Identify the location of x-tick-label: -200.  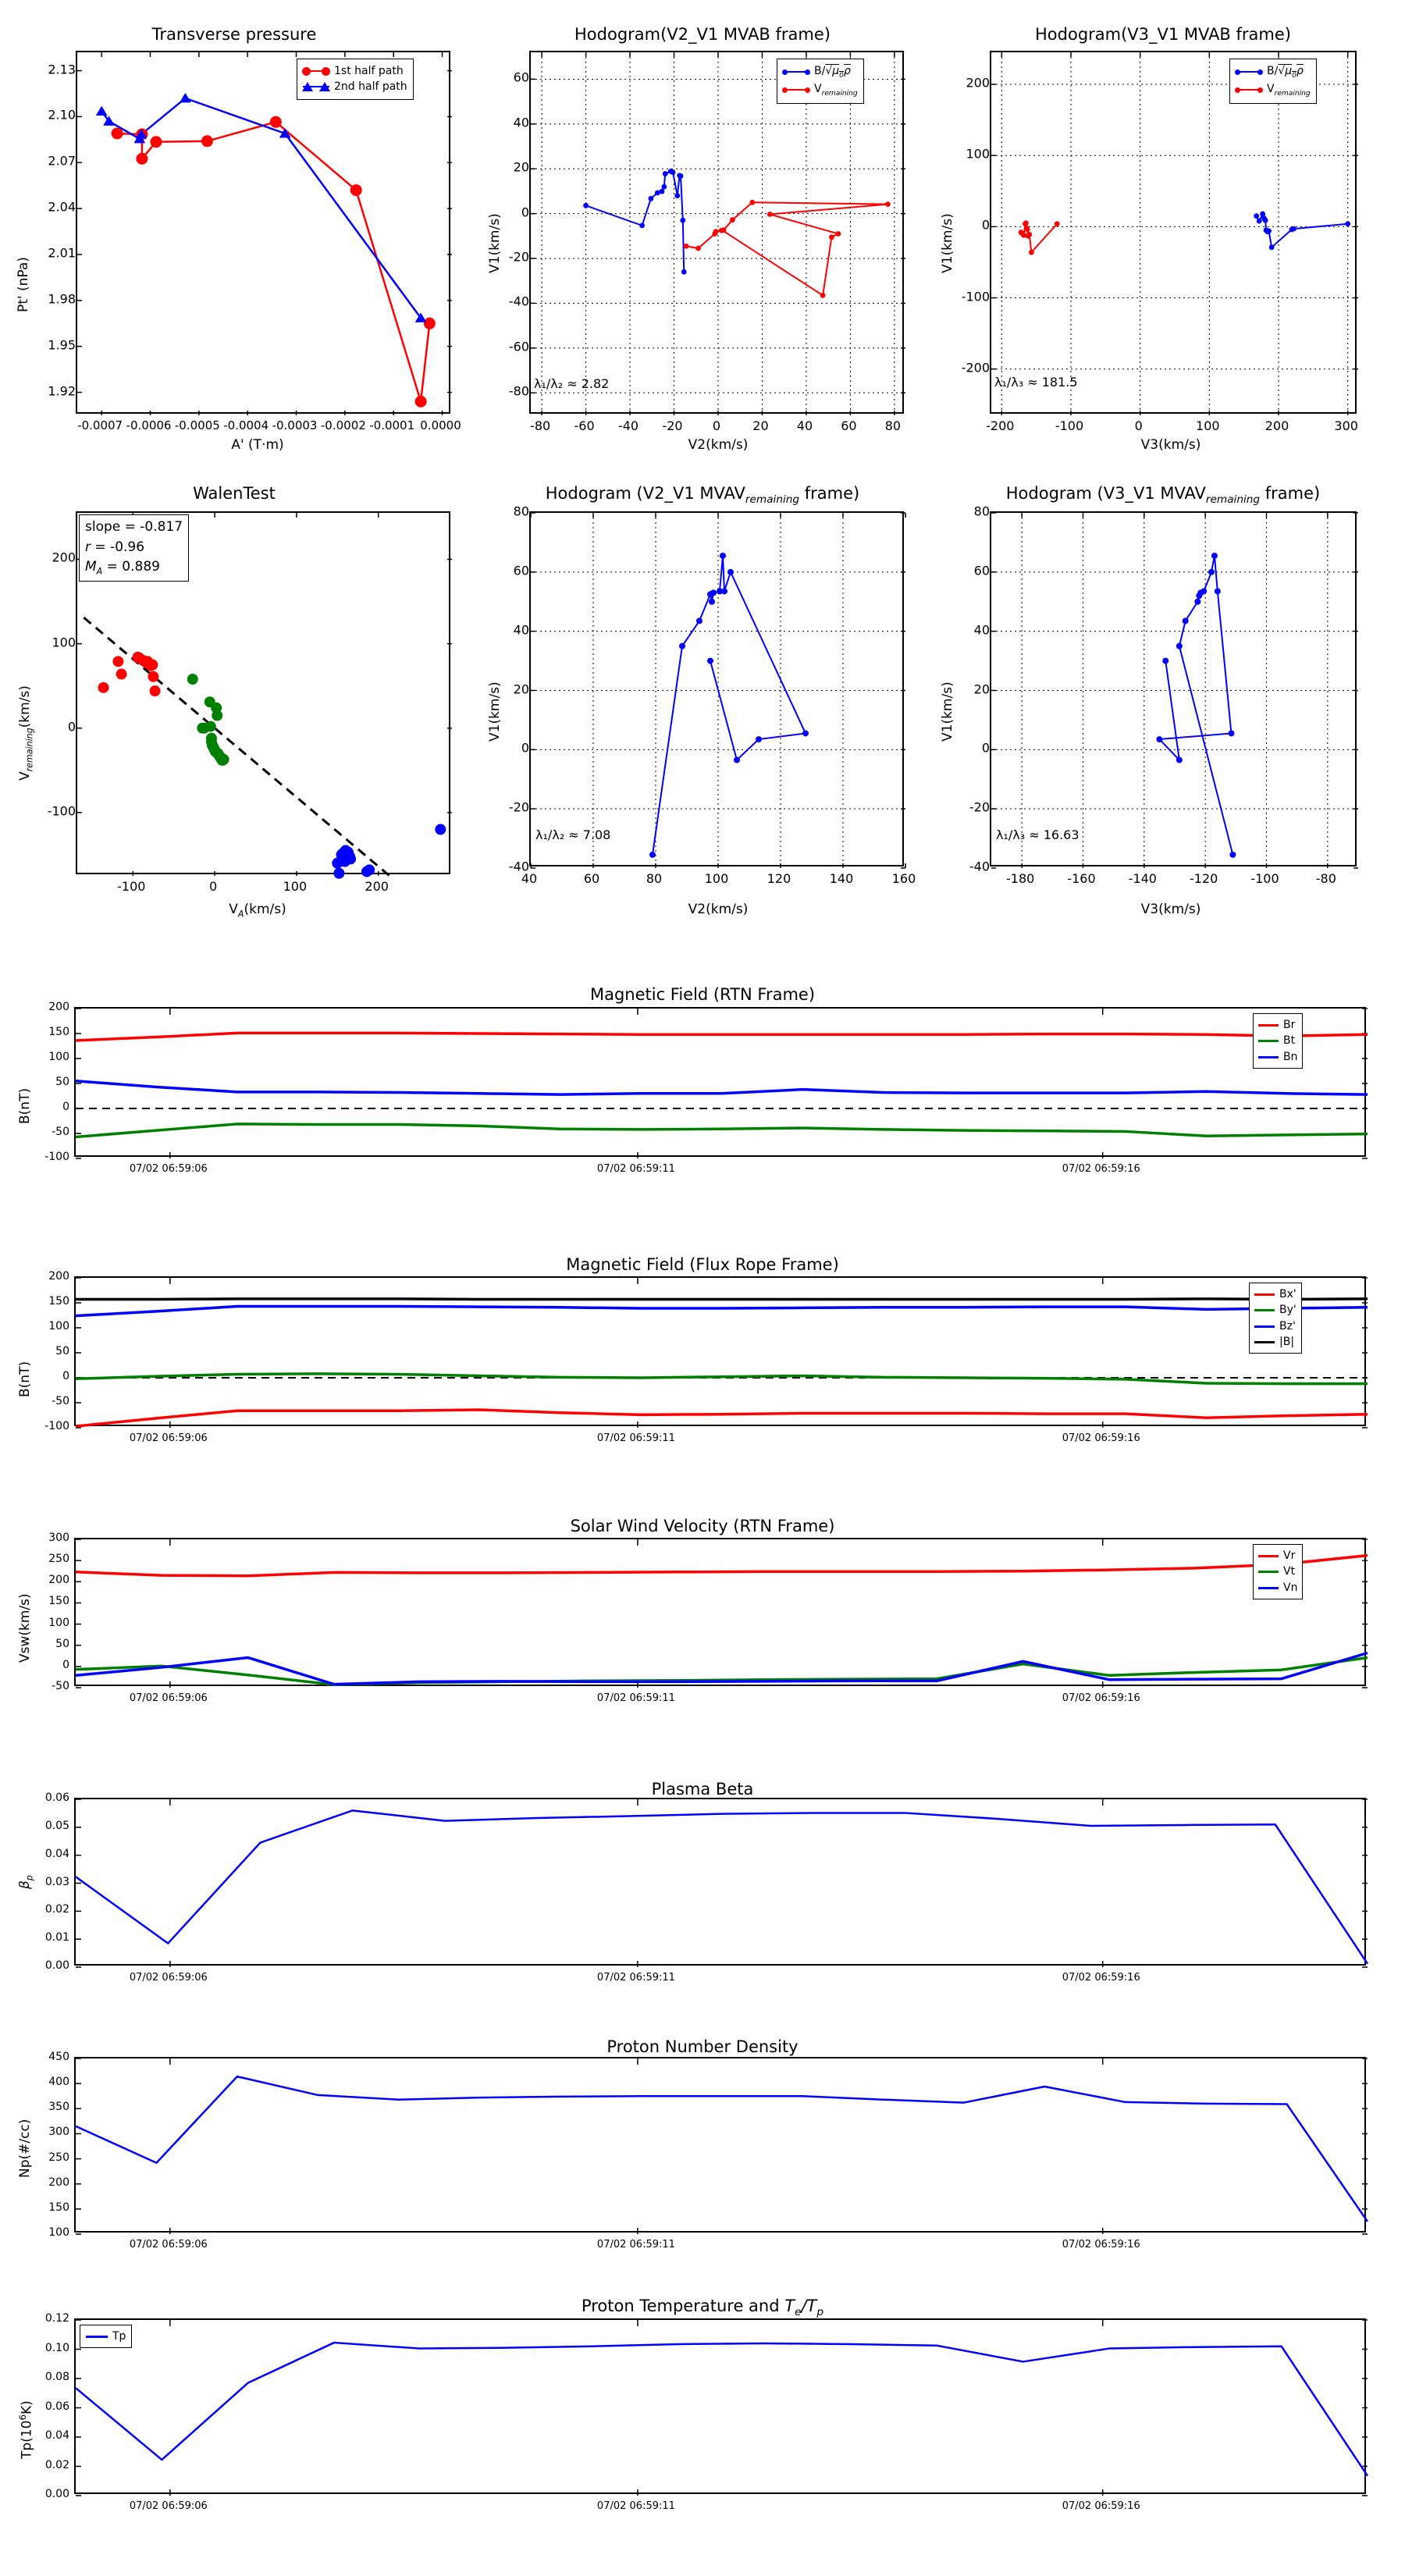
(1001, 425).